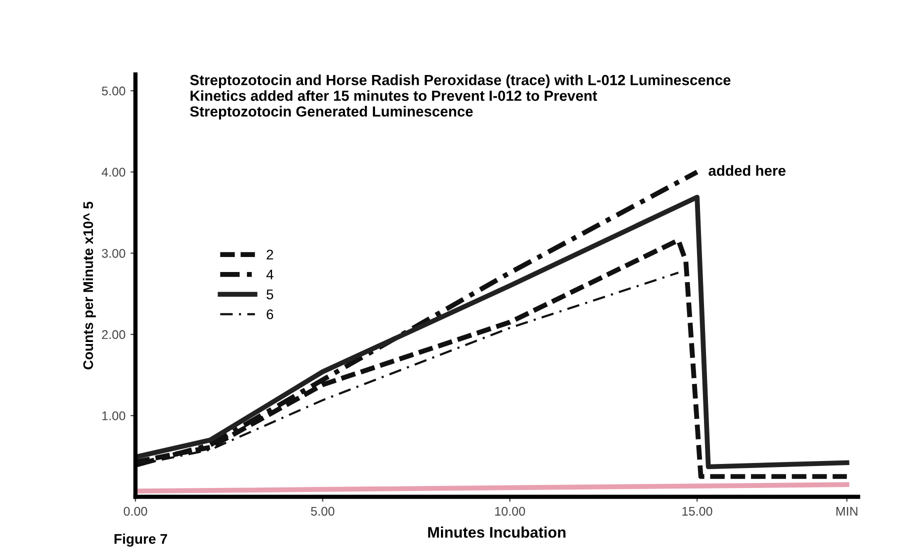 This screenshot has height=552, width=909. What do you see at coordinates (270, 275) in the screenshot?
I see `legend-label: 4` at bounding box center [270, 275].